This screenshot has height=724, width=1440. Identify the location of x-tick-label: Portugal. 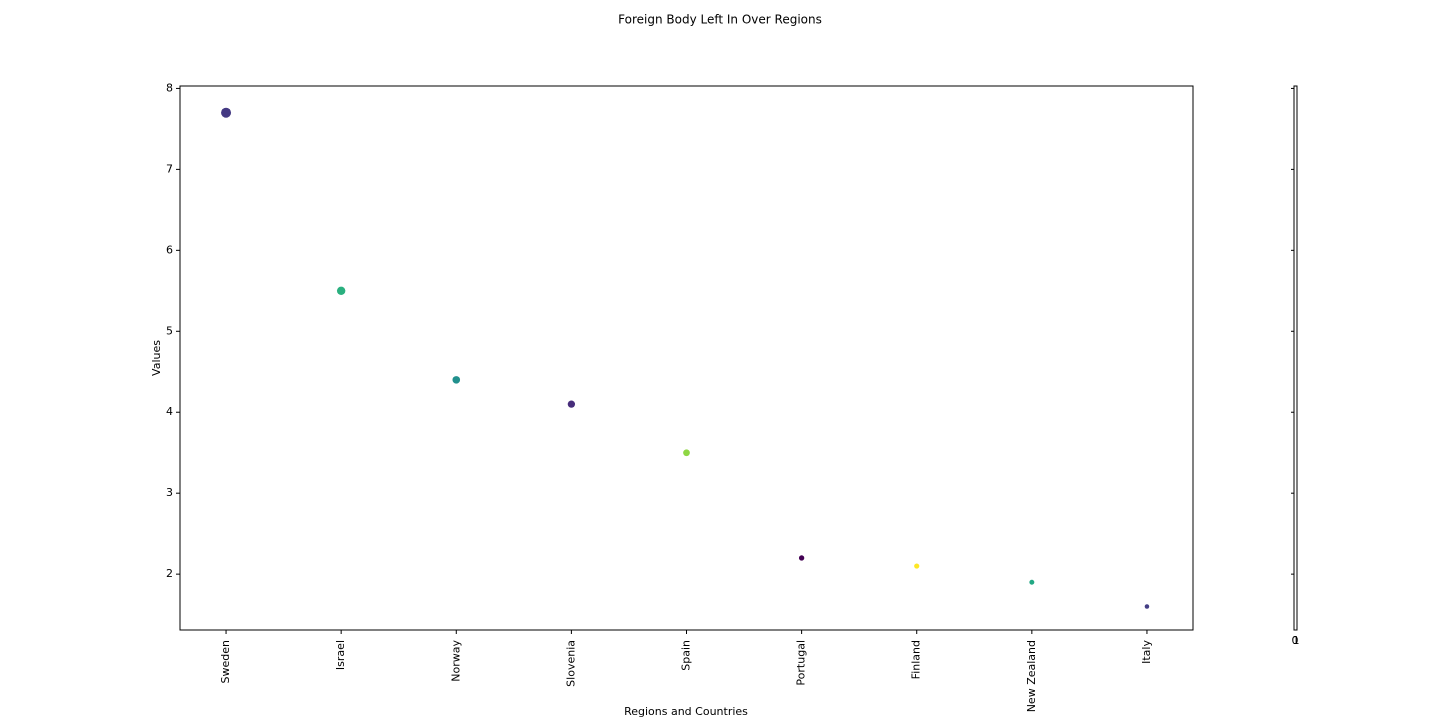
(801, 663).